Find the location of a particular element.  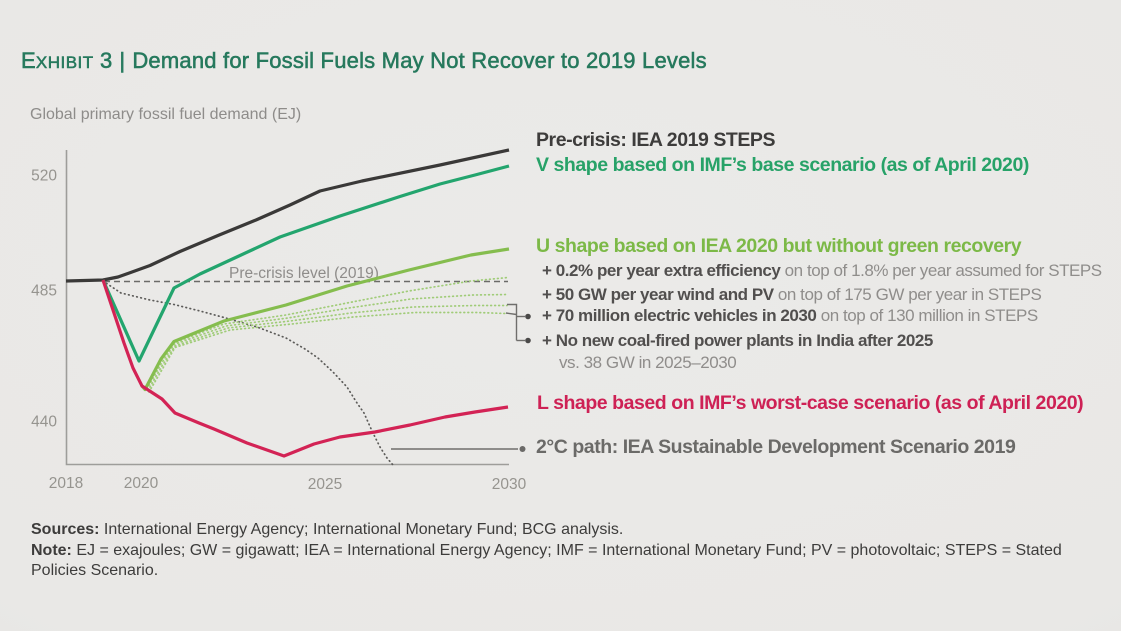

svg-text: 2030 is located at coordinates (509, 484).